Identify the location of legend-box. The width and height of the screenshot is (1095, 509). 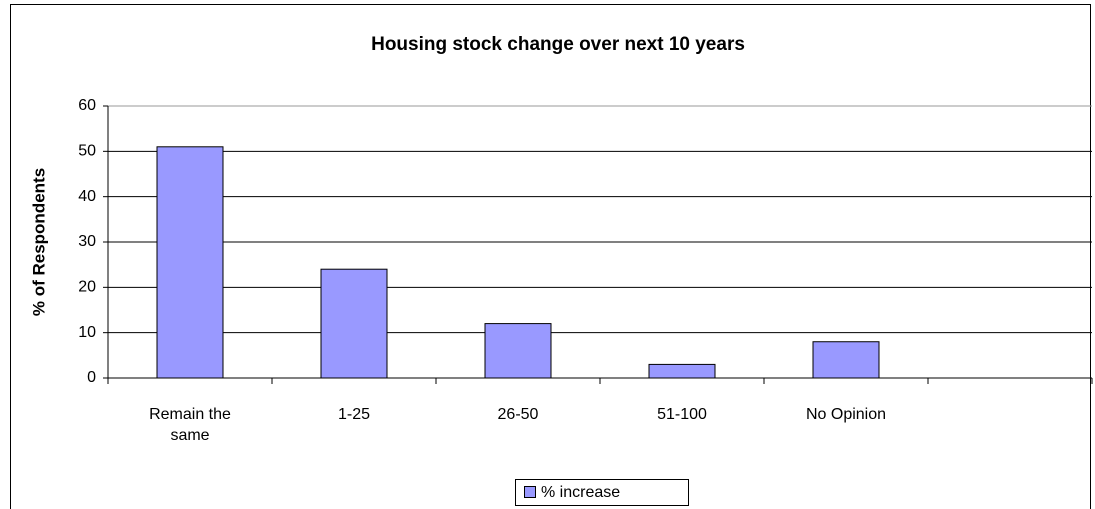
(602, 492).